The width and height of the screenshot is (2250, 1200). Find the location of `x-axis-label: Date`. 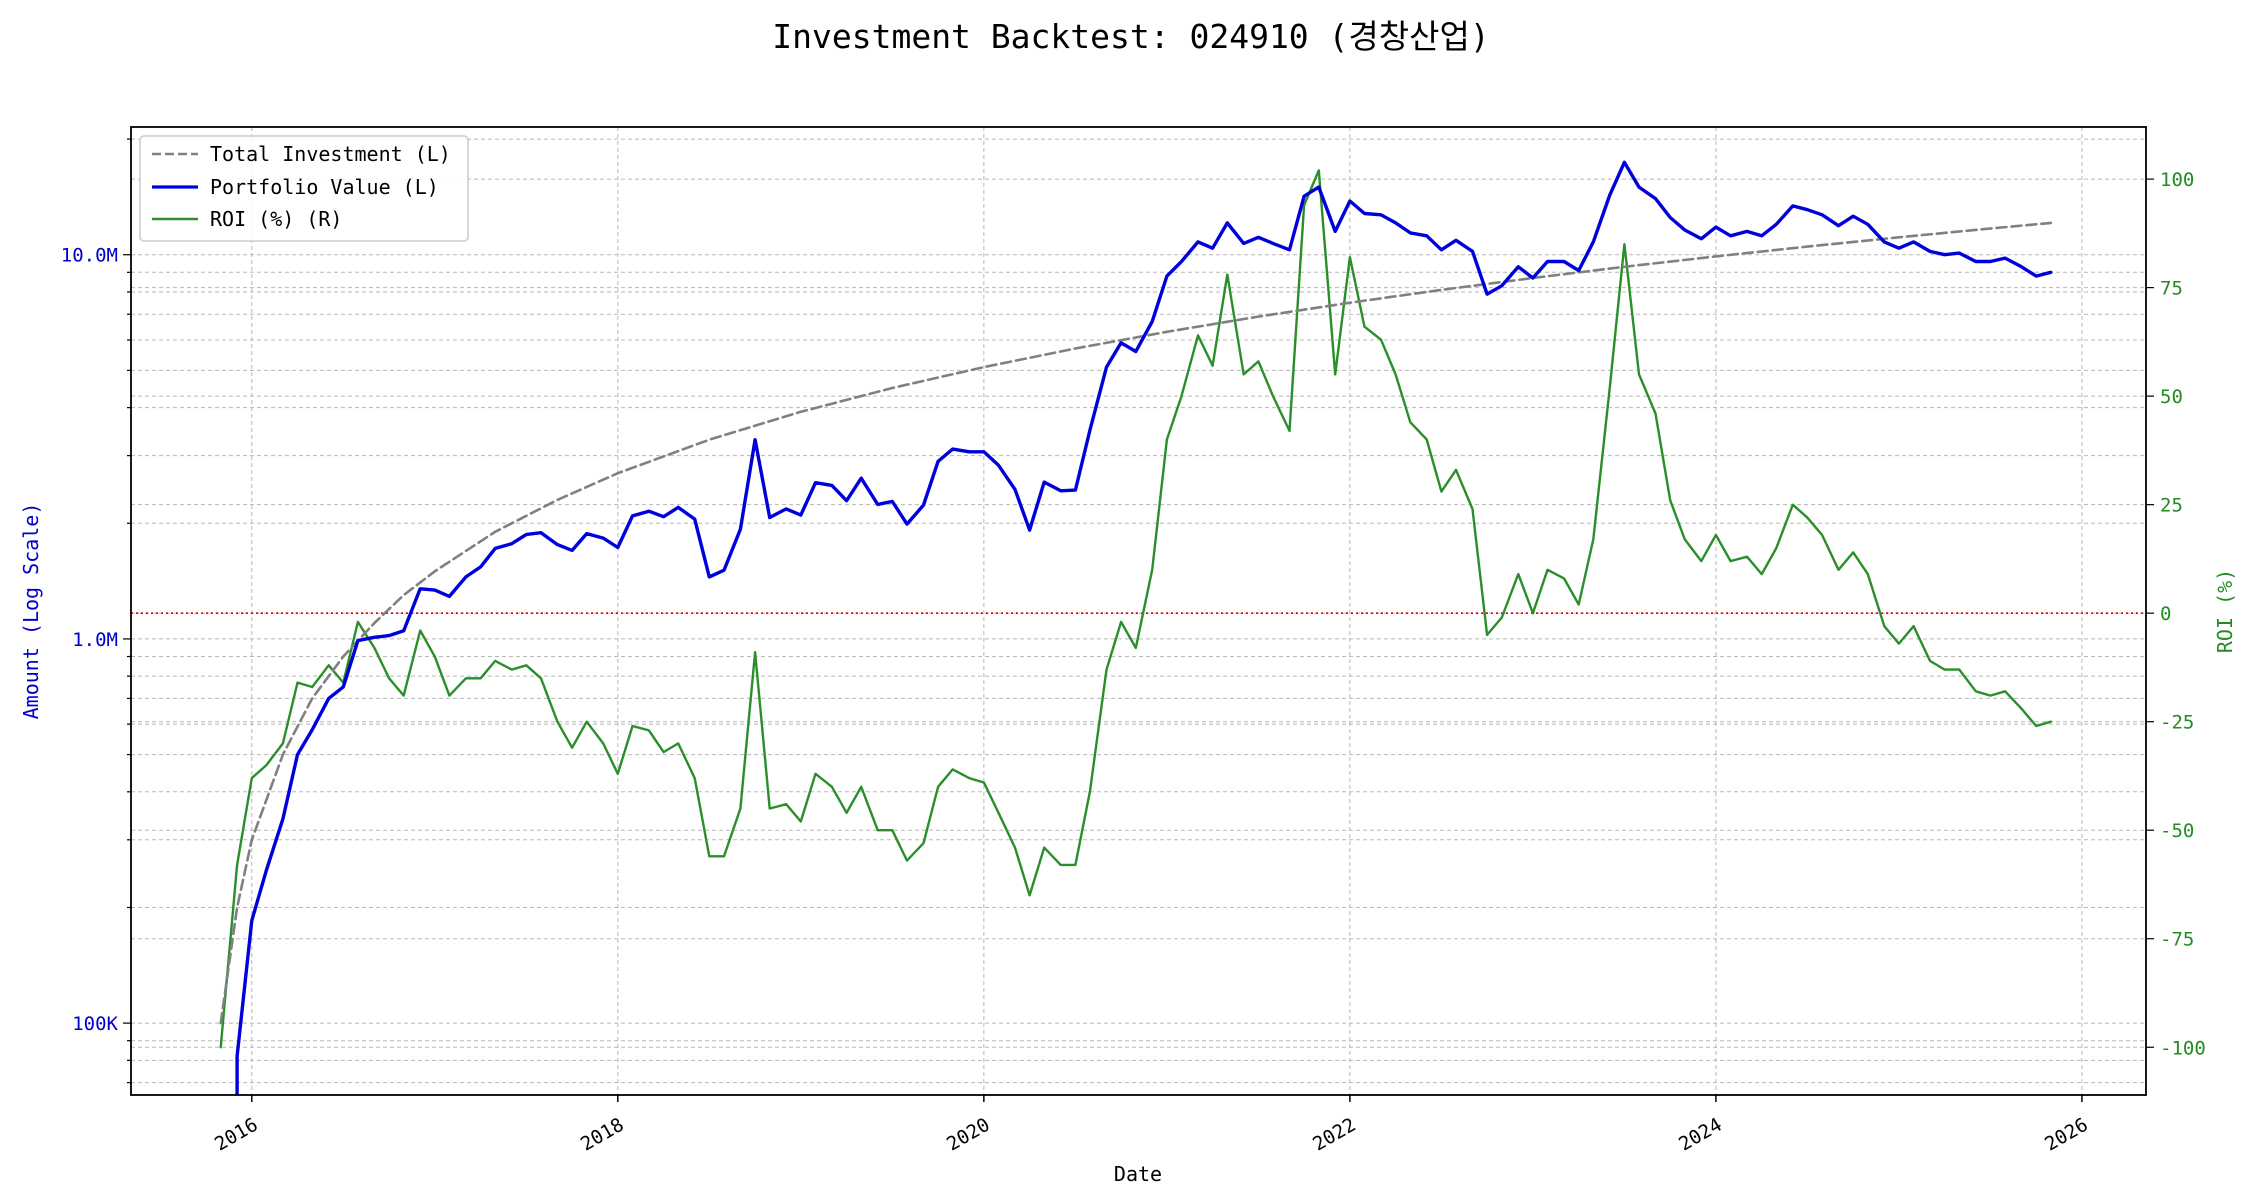

x-axis-label: Date is located at coordinates (1138, 1174).